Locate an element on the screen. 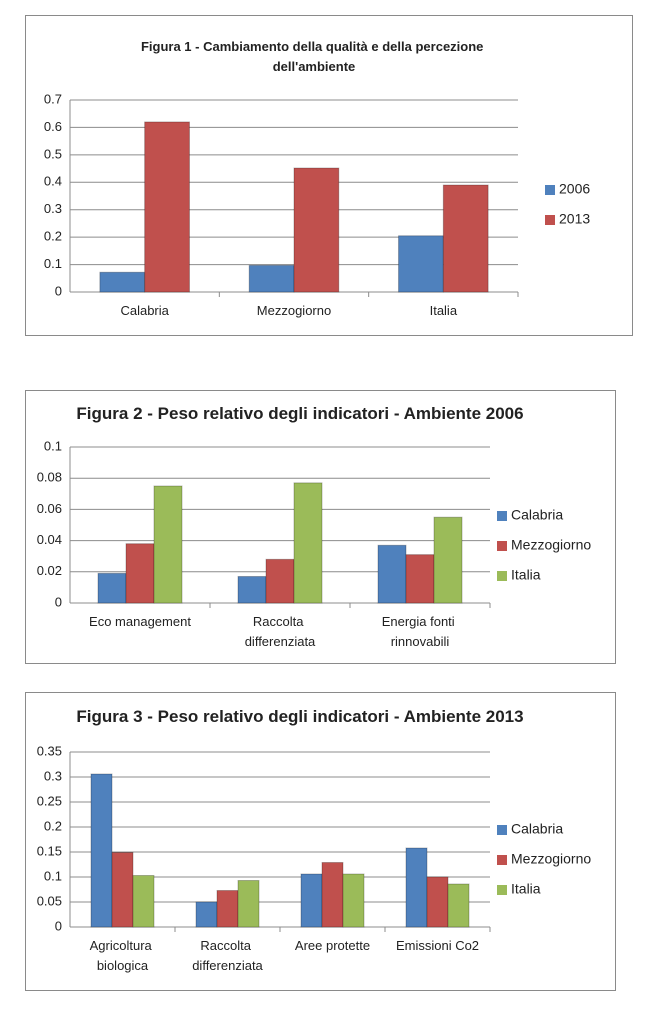  y-tick-label: 0.5 is located at coordinates (53, 153).